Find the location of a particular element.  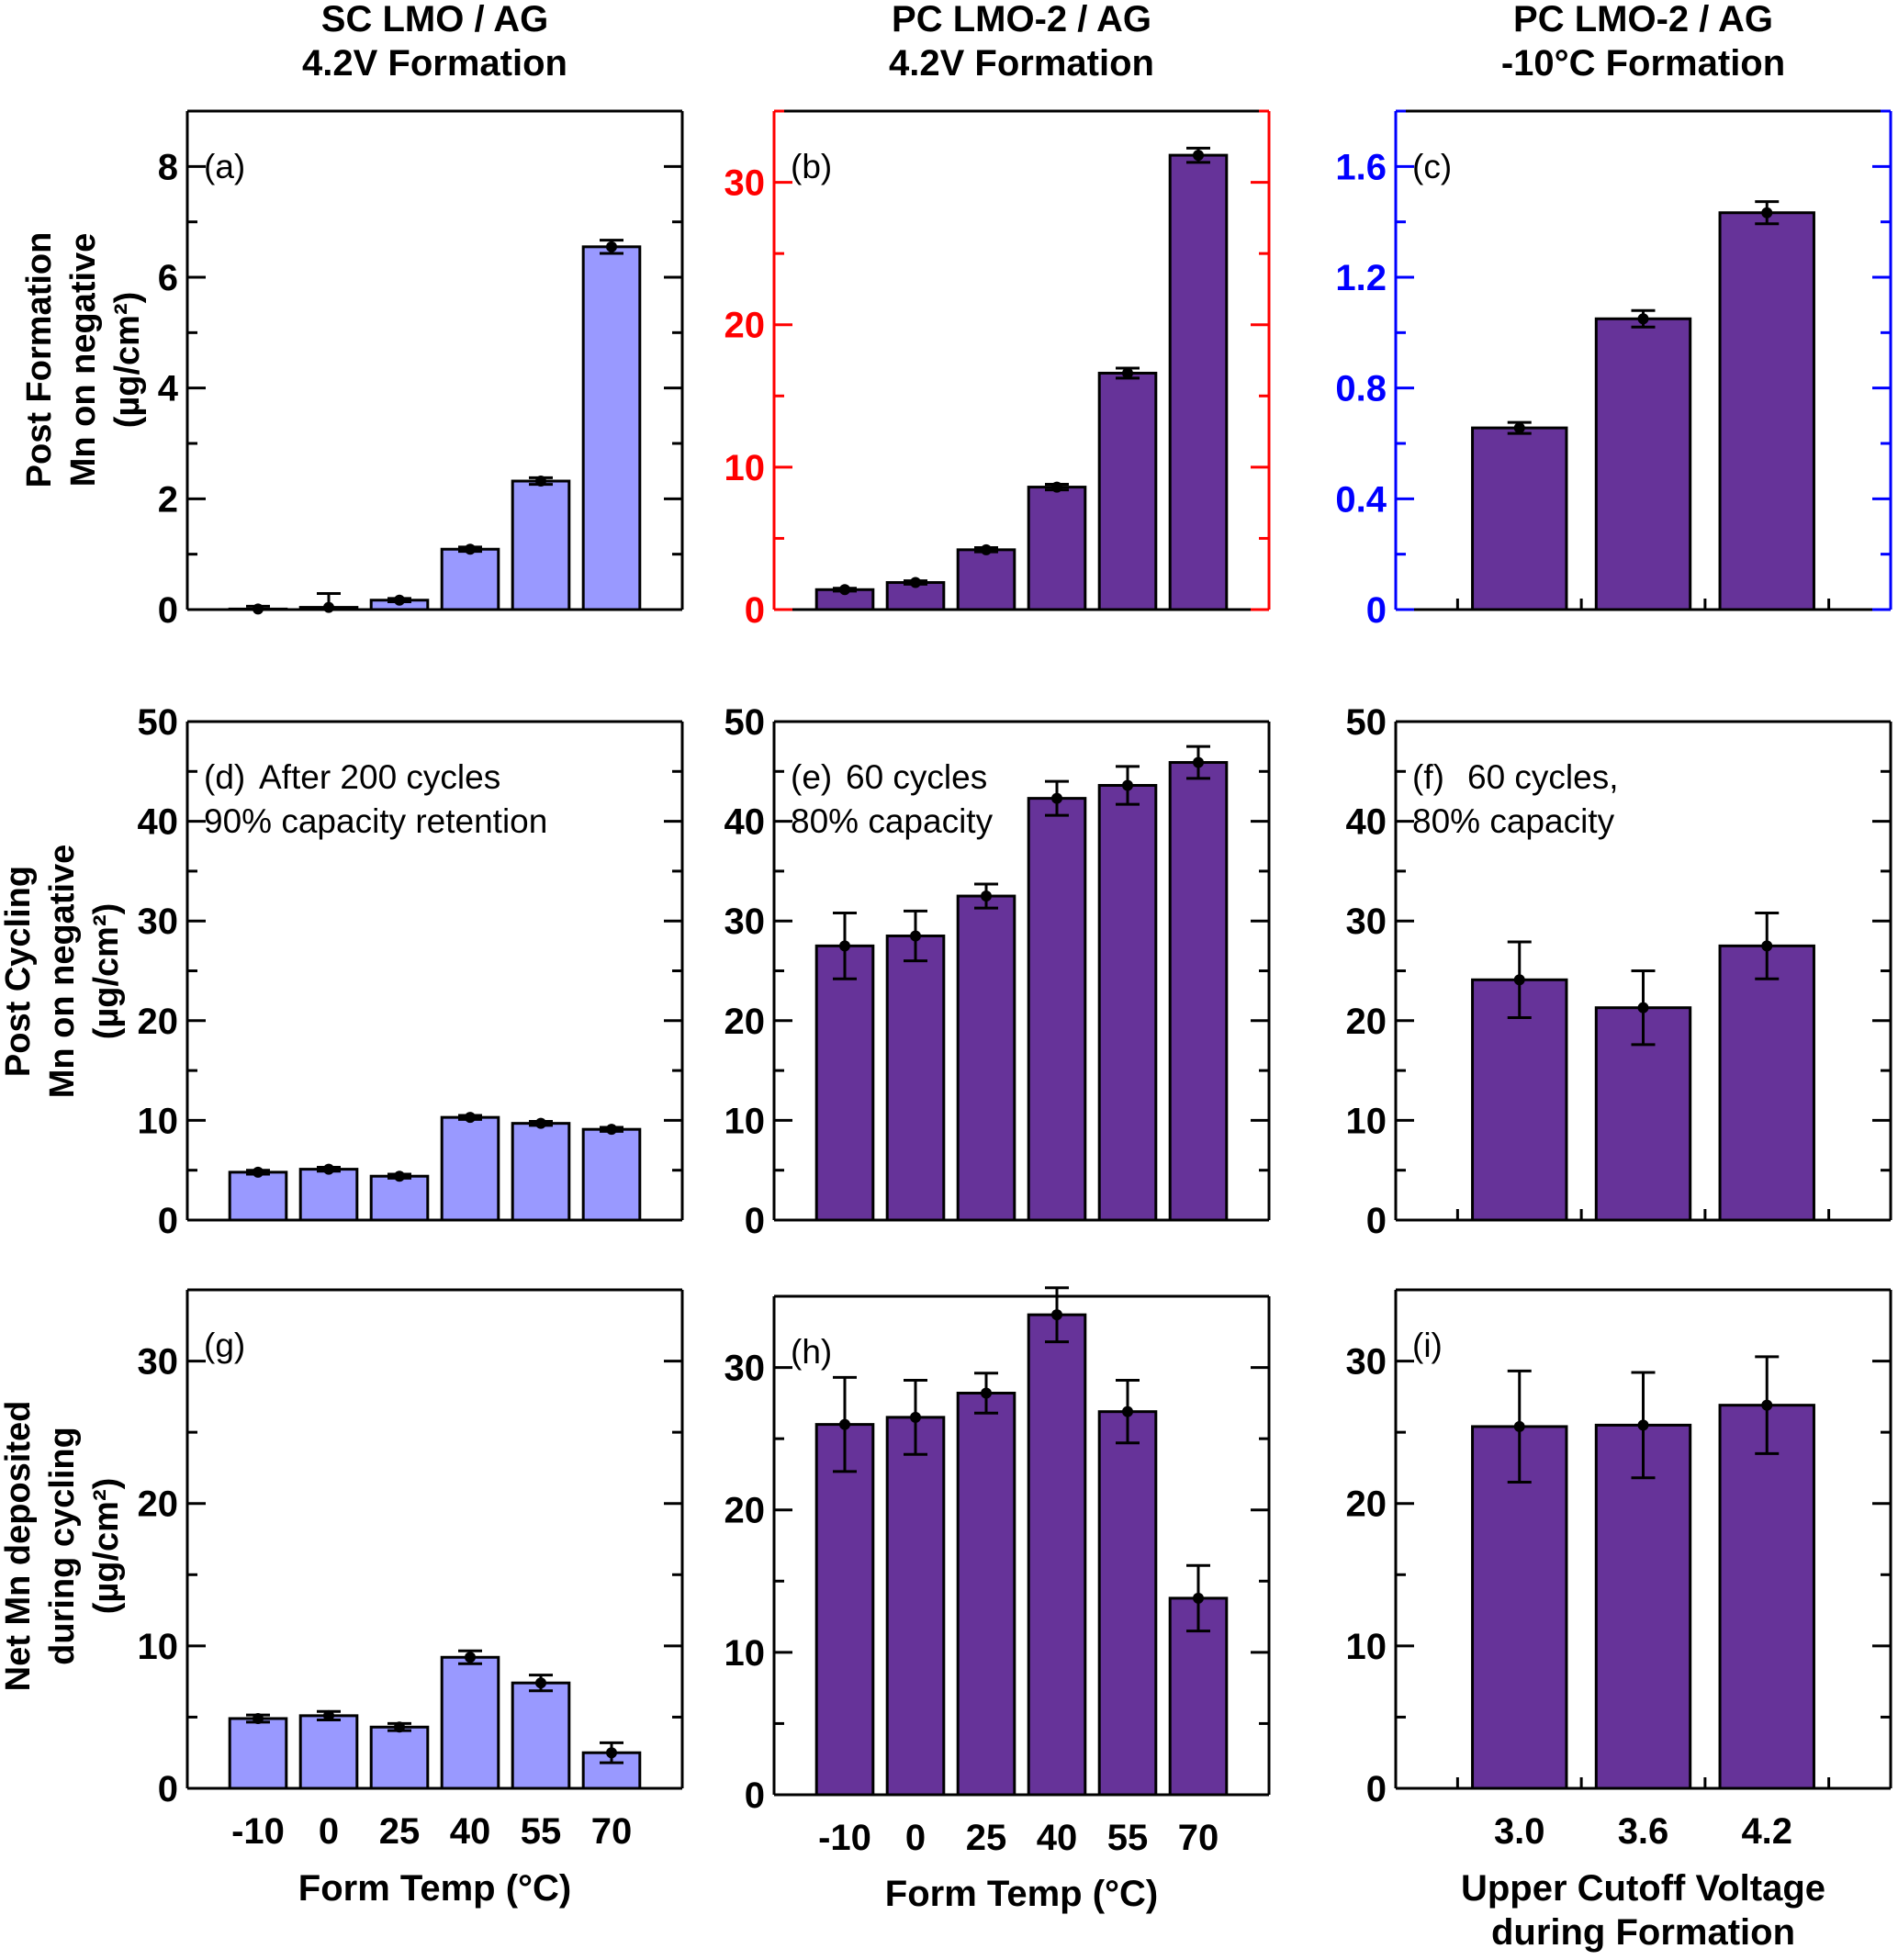

panel-label: (h) is located at coordinates (811, 1352).